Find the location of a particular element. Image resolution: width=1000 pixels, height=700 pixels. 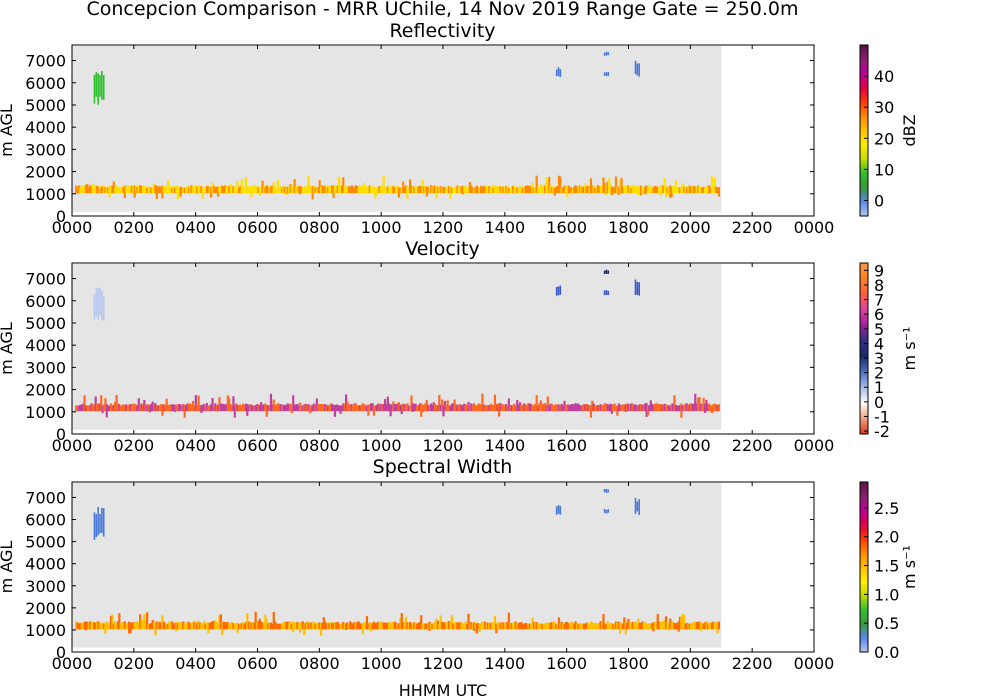

colorbar-tick-label: 1.5 is located at coordinates (886, 566).